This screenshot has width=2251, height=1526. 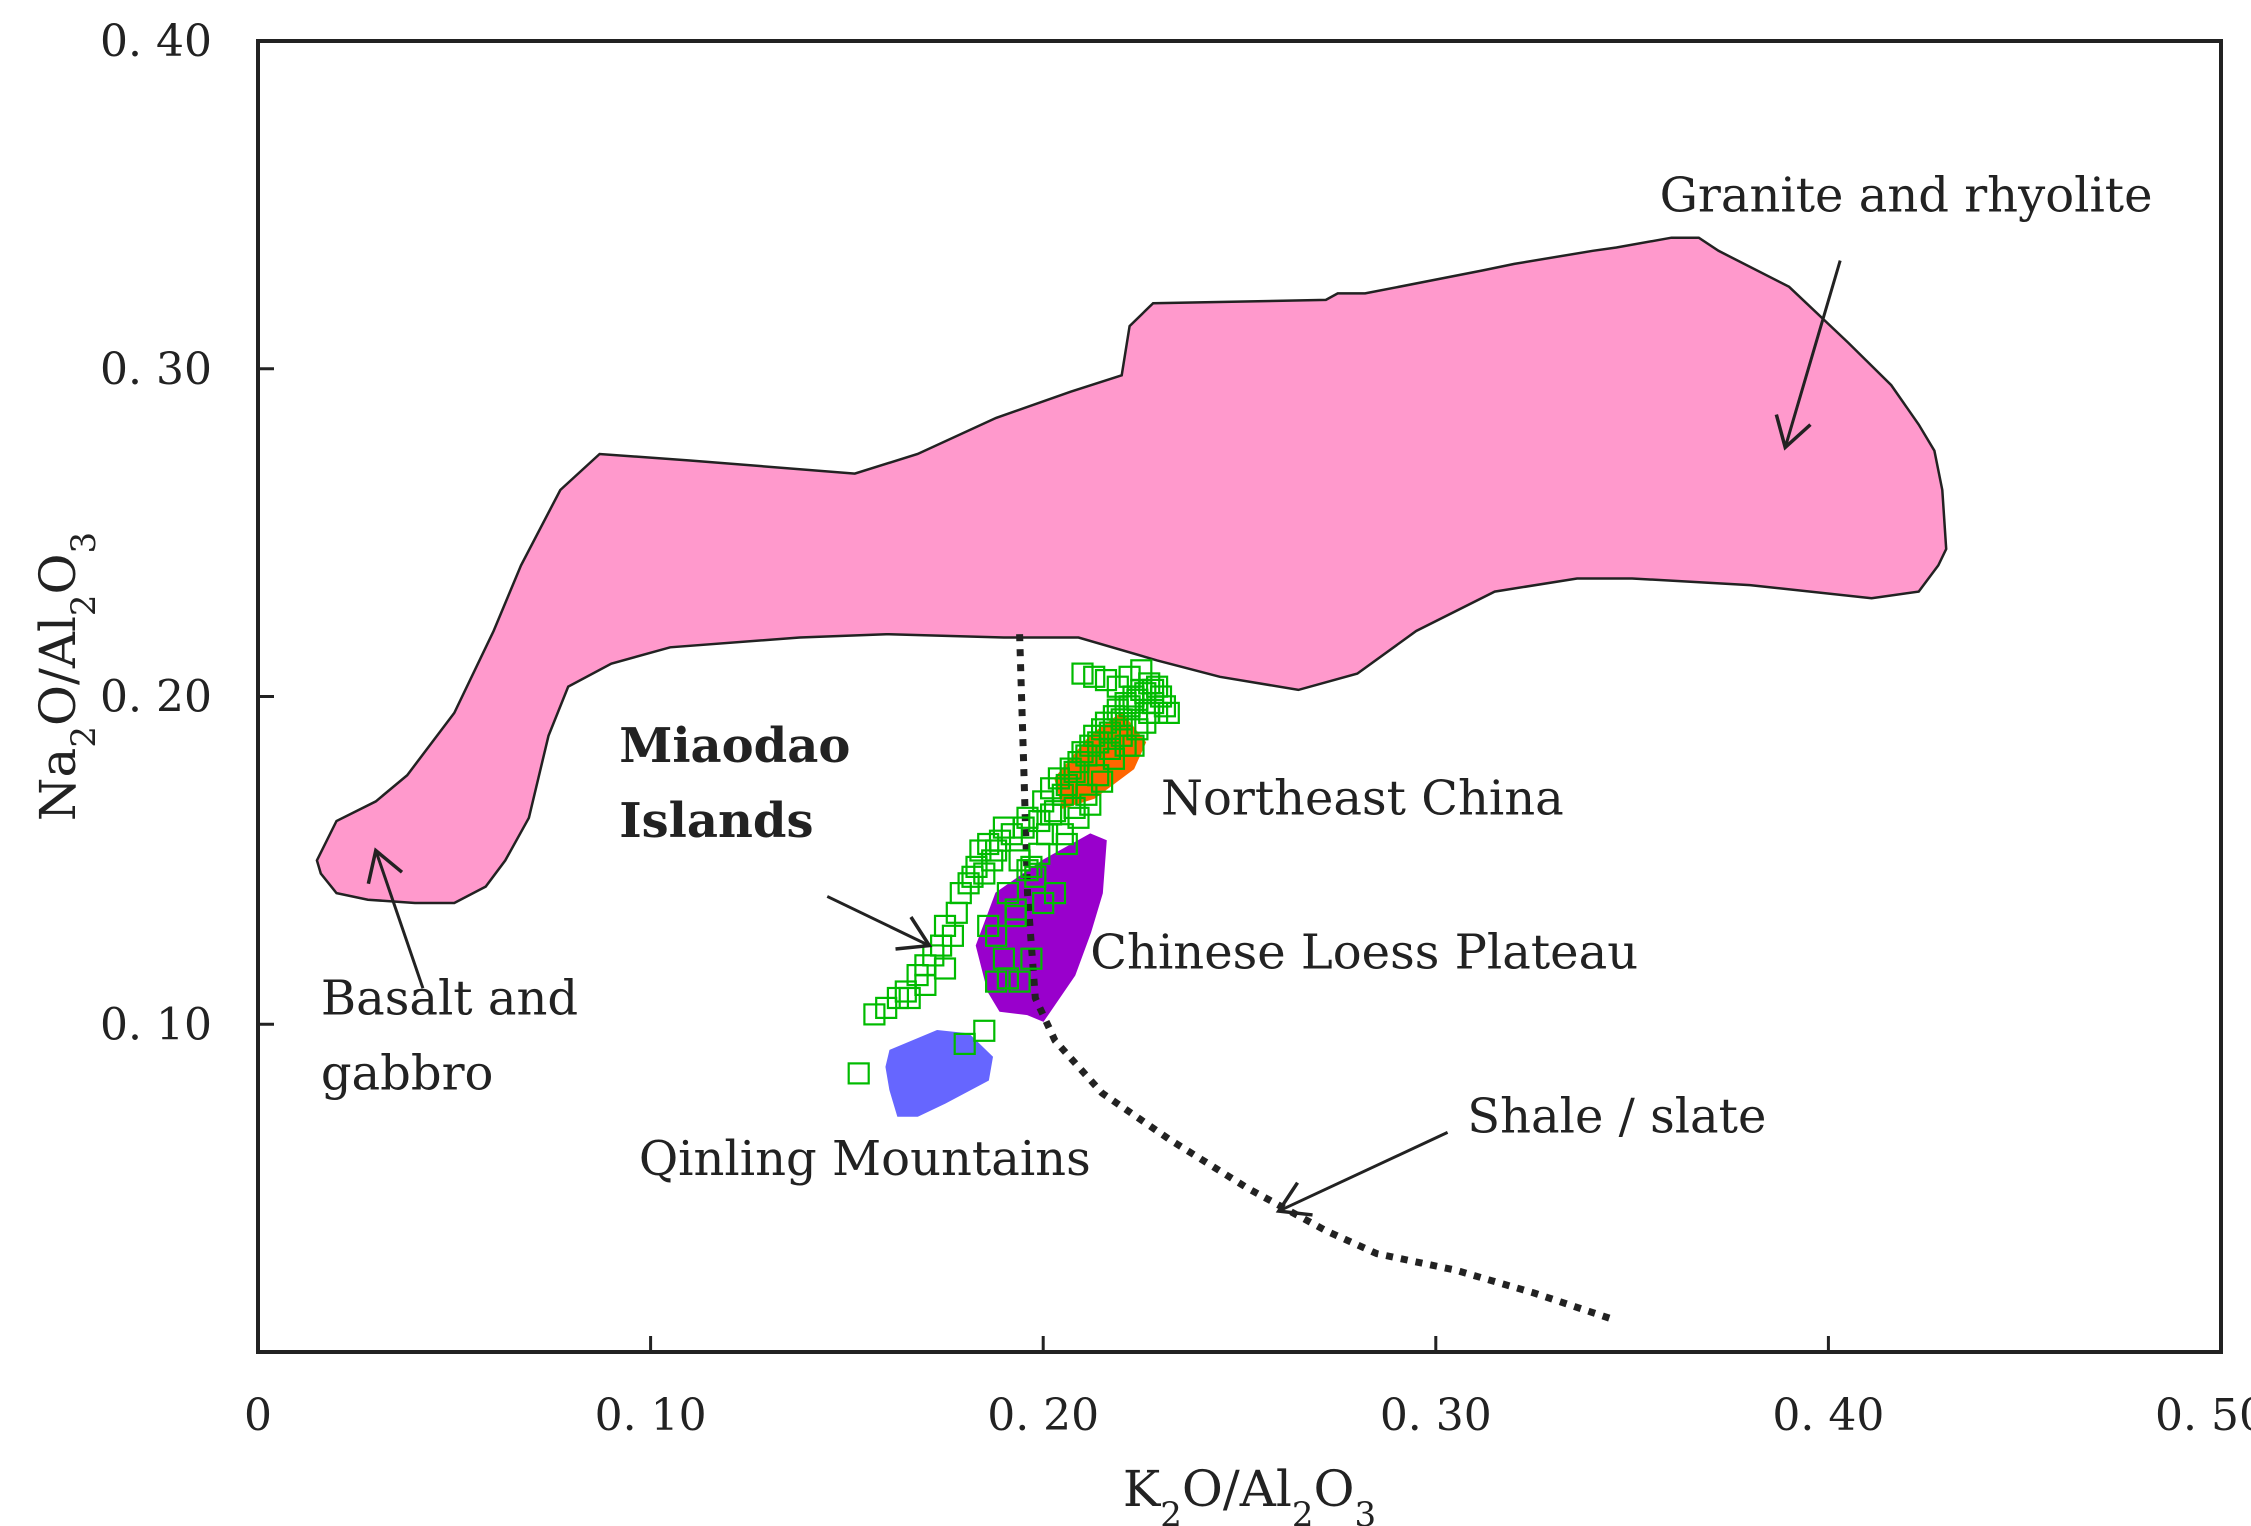 What do you see at coordinates (156, 697) in the screenshot?
I see `y-tick-label: 0. 20` at bounding box center [156, 697].